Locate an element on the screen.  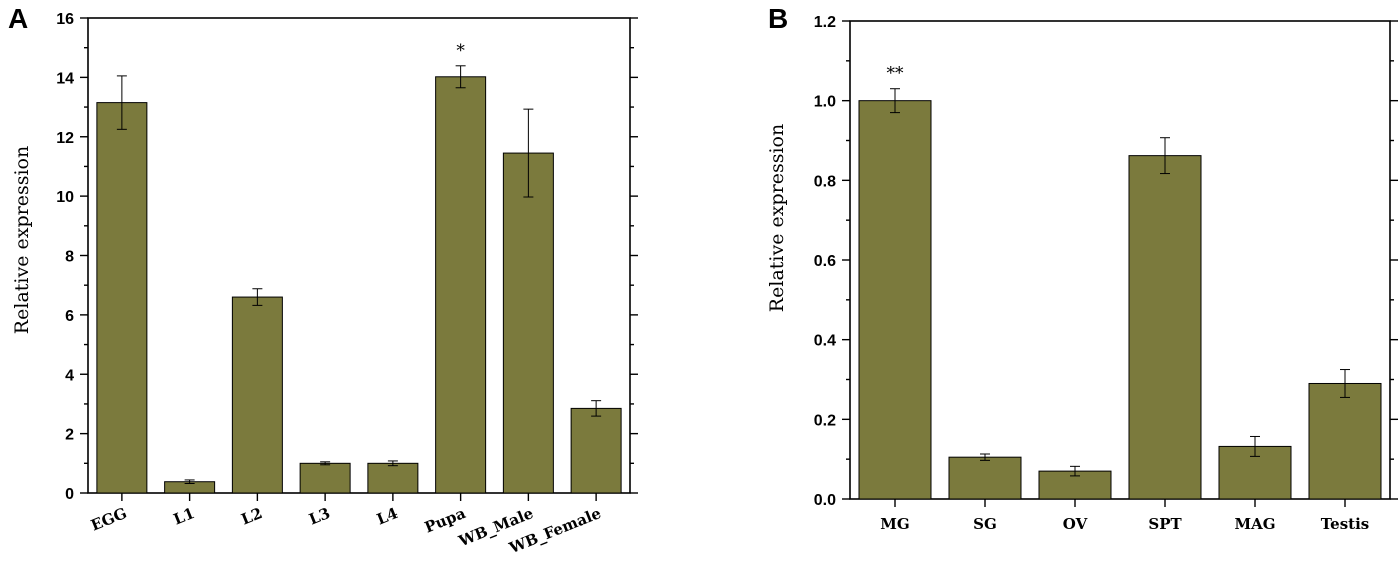
y-tick-label: 10 is located at coordinates (65, 197).